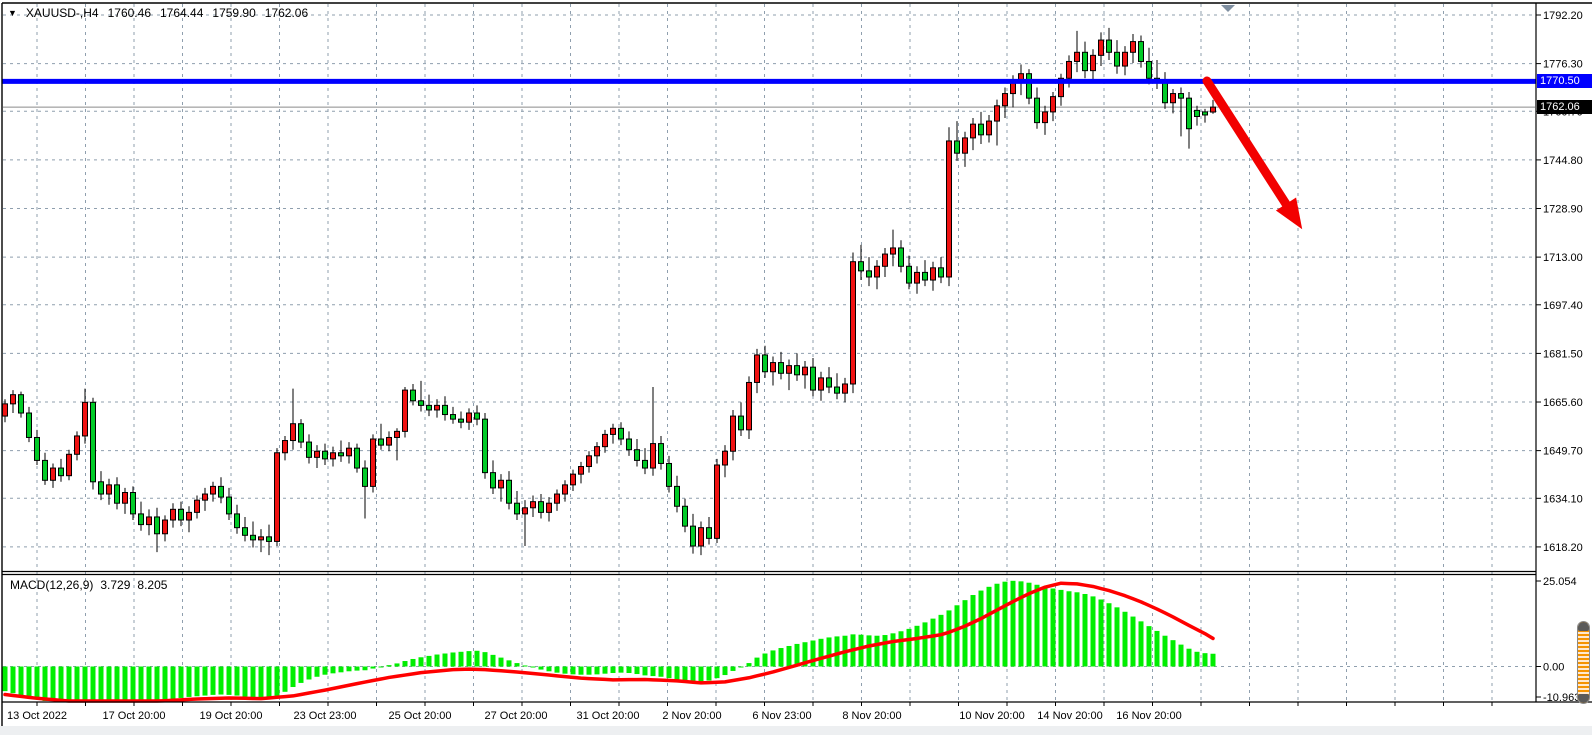 The image size is (1592, 735). Describe the element at coordinates (608, 716) in the screenshot. I see `time-axis-label: 31 Oct 20:00` at that location.